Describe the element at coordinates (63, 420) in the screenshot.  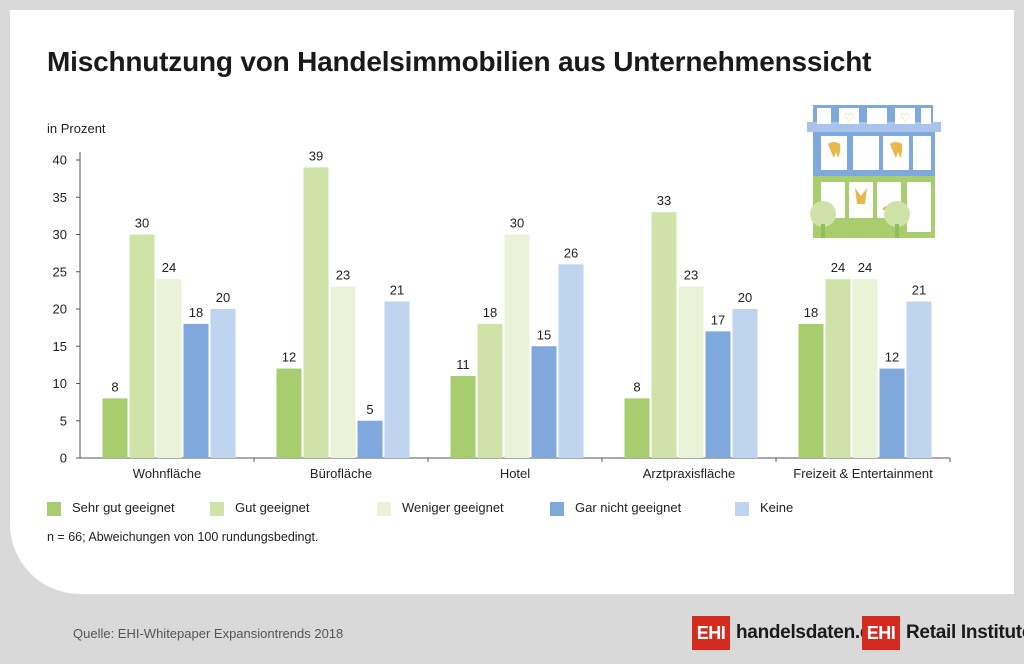
I see `y-tick-label: 5` at that location.